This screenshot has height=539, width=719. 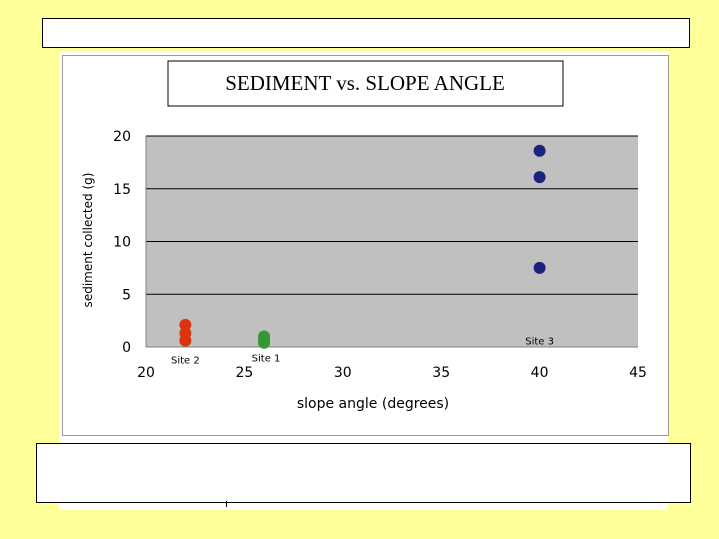 I want to click on y-tick-label: 0, so click(x=126, y=348).